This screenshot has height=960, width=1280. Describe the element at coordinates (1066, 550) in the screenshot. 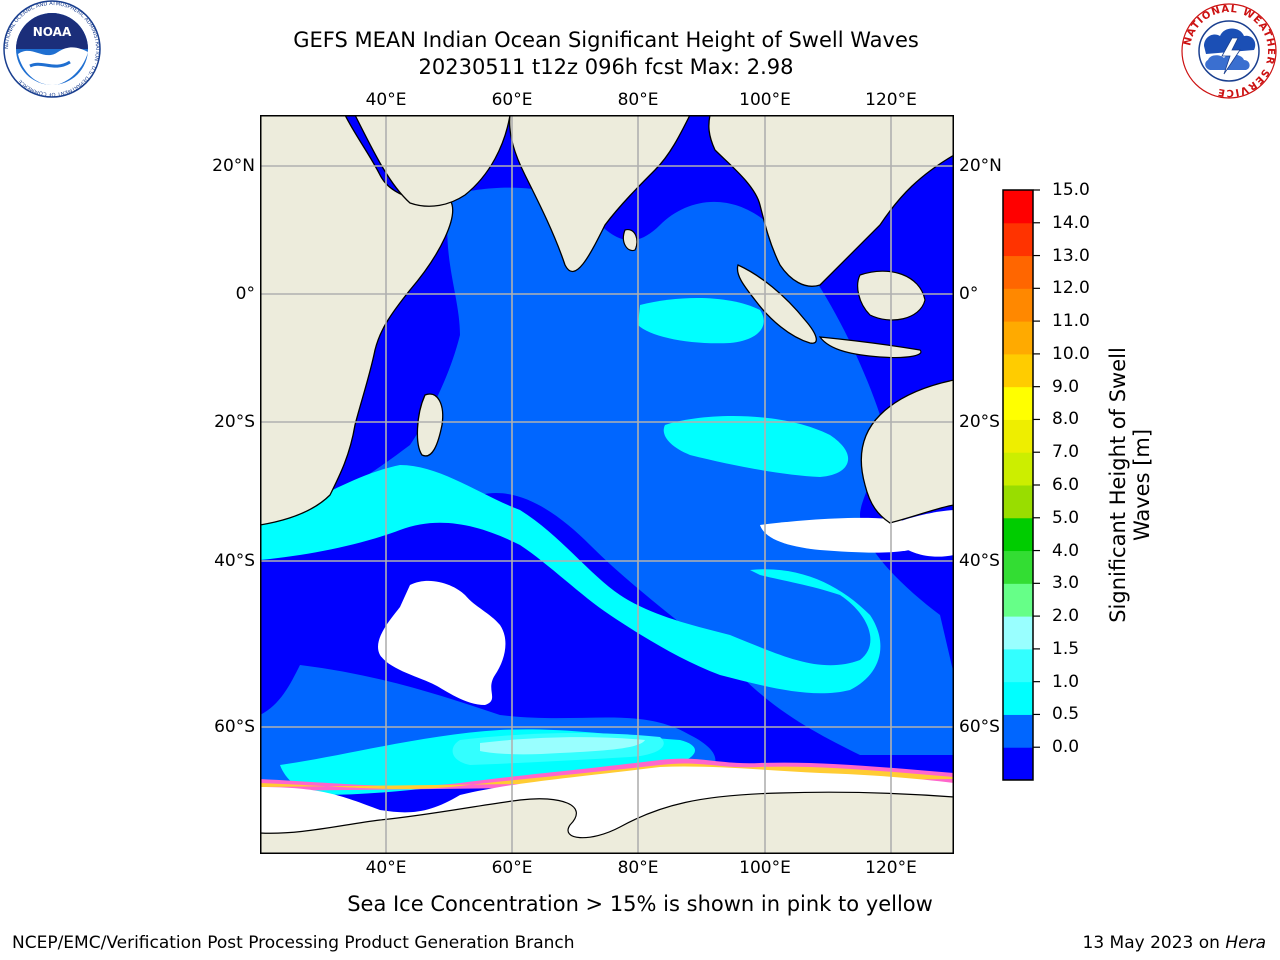

I see `colorbar-tick-label: 4.0` at that location.